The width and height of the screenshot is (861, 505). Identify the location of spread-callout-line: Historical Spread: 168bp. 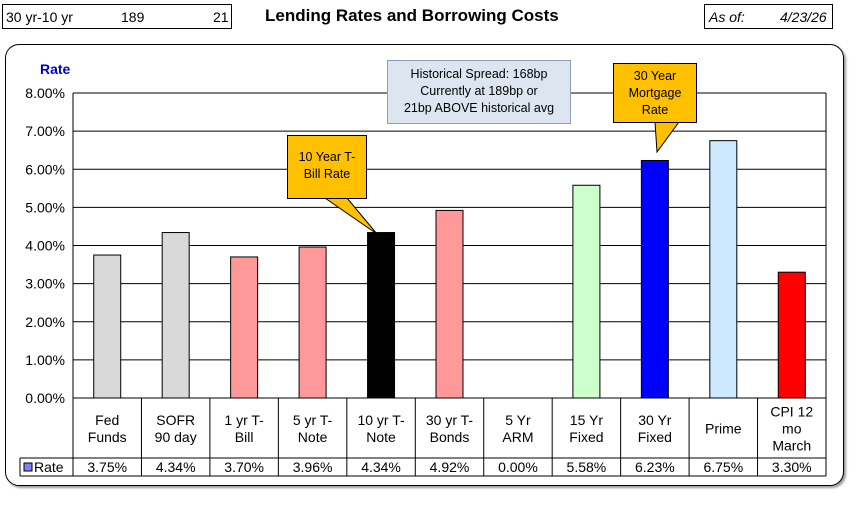
(479, 74).